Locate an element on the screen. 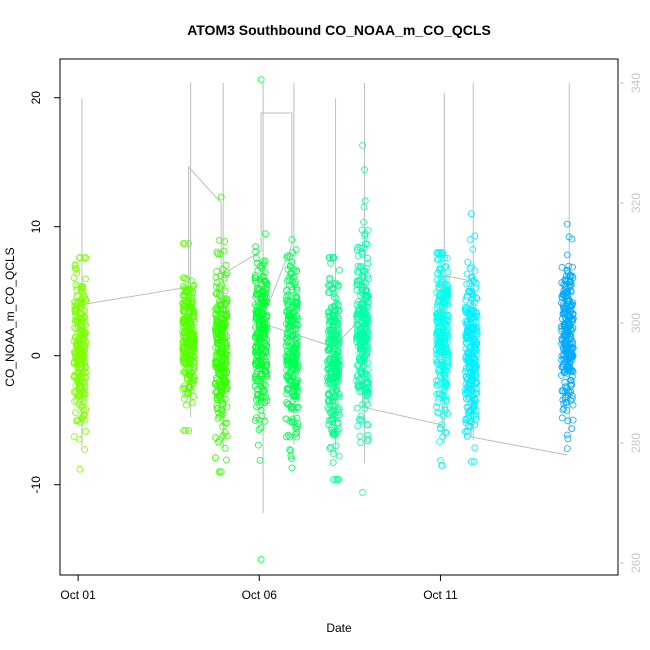 This screenshot has width=650, height=650. y2-tick-label: 260 is located at coordinates (636, 563).